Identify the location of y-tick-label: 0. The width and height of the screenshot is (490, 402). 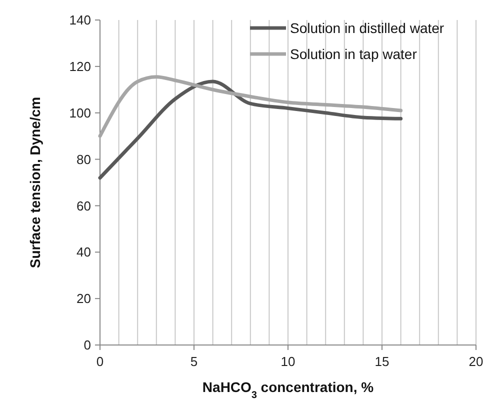
(87, 345).